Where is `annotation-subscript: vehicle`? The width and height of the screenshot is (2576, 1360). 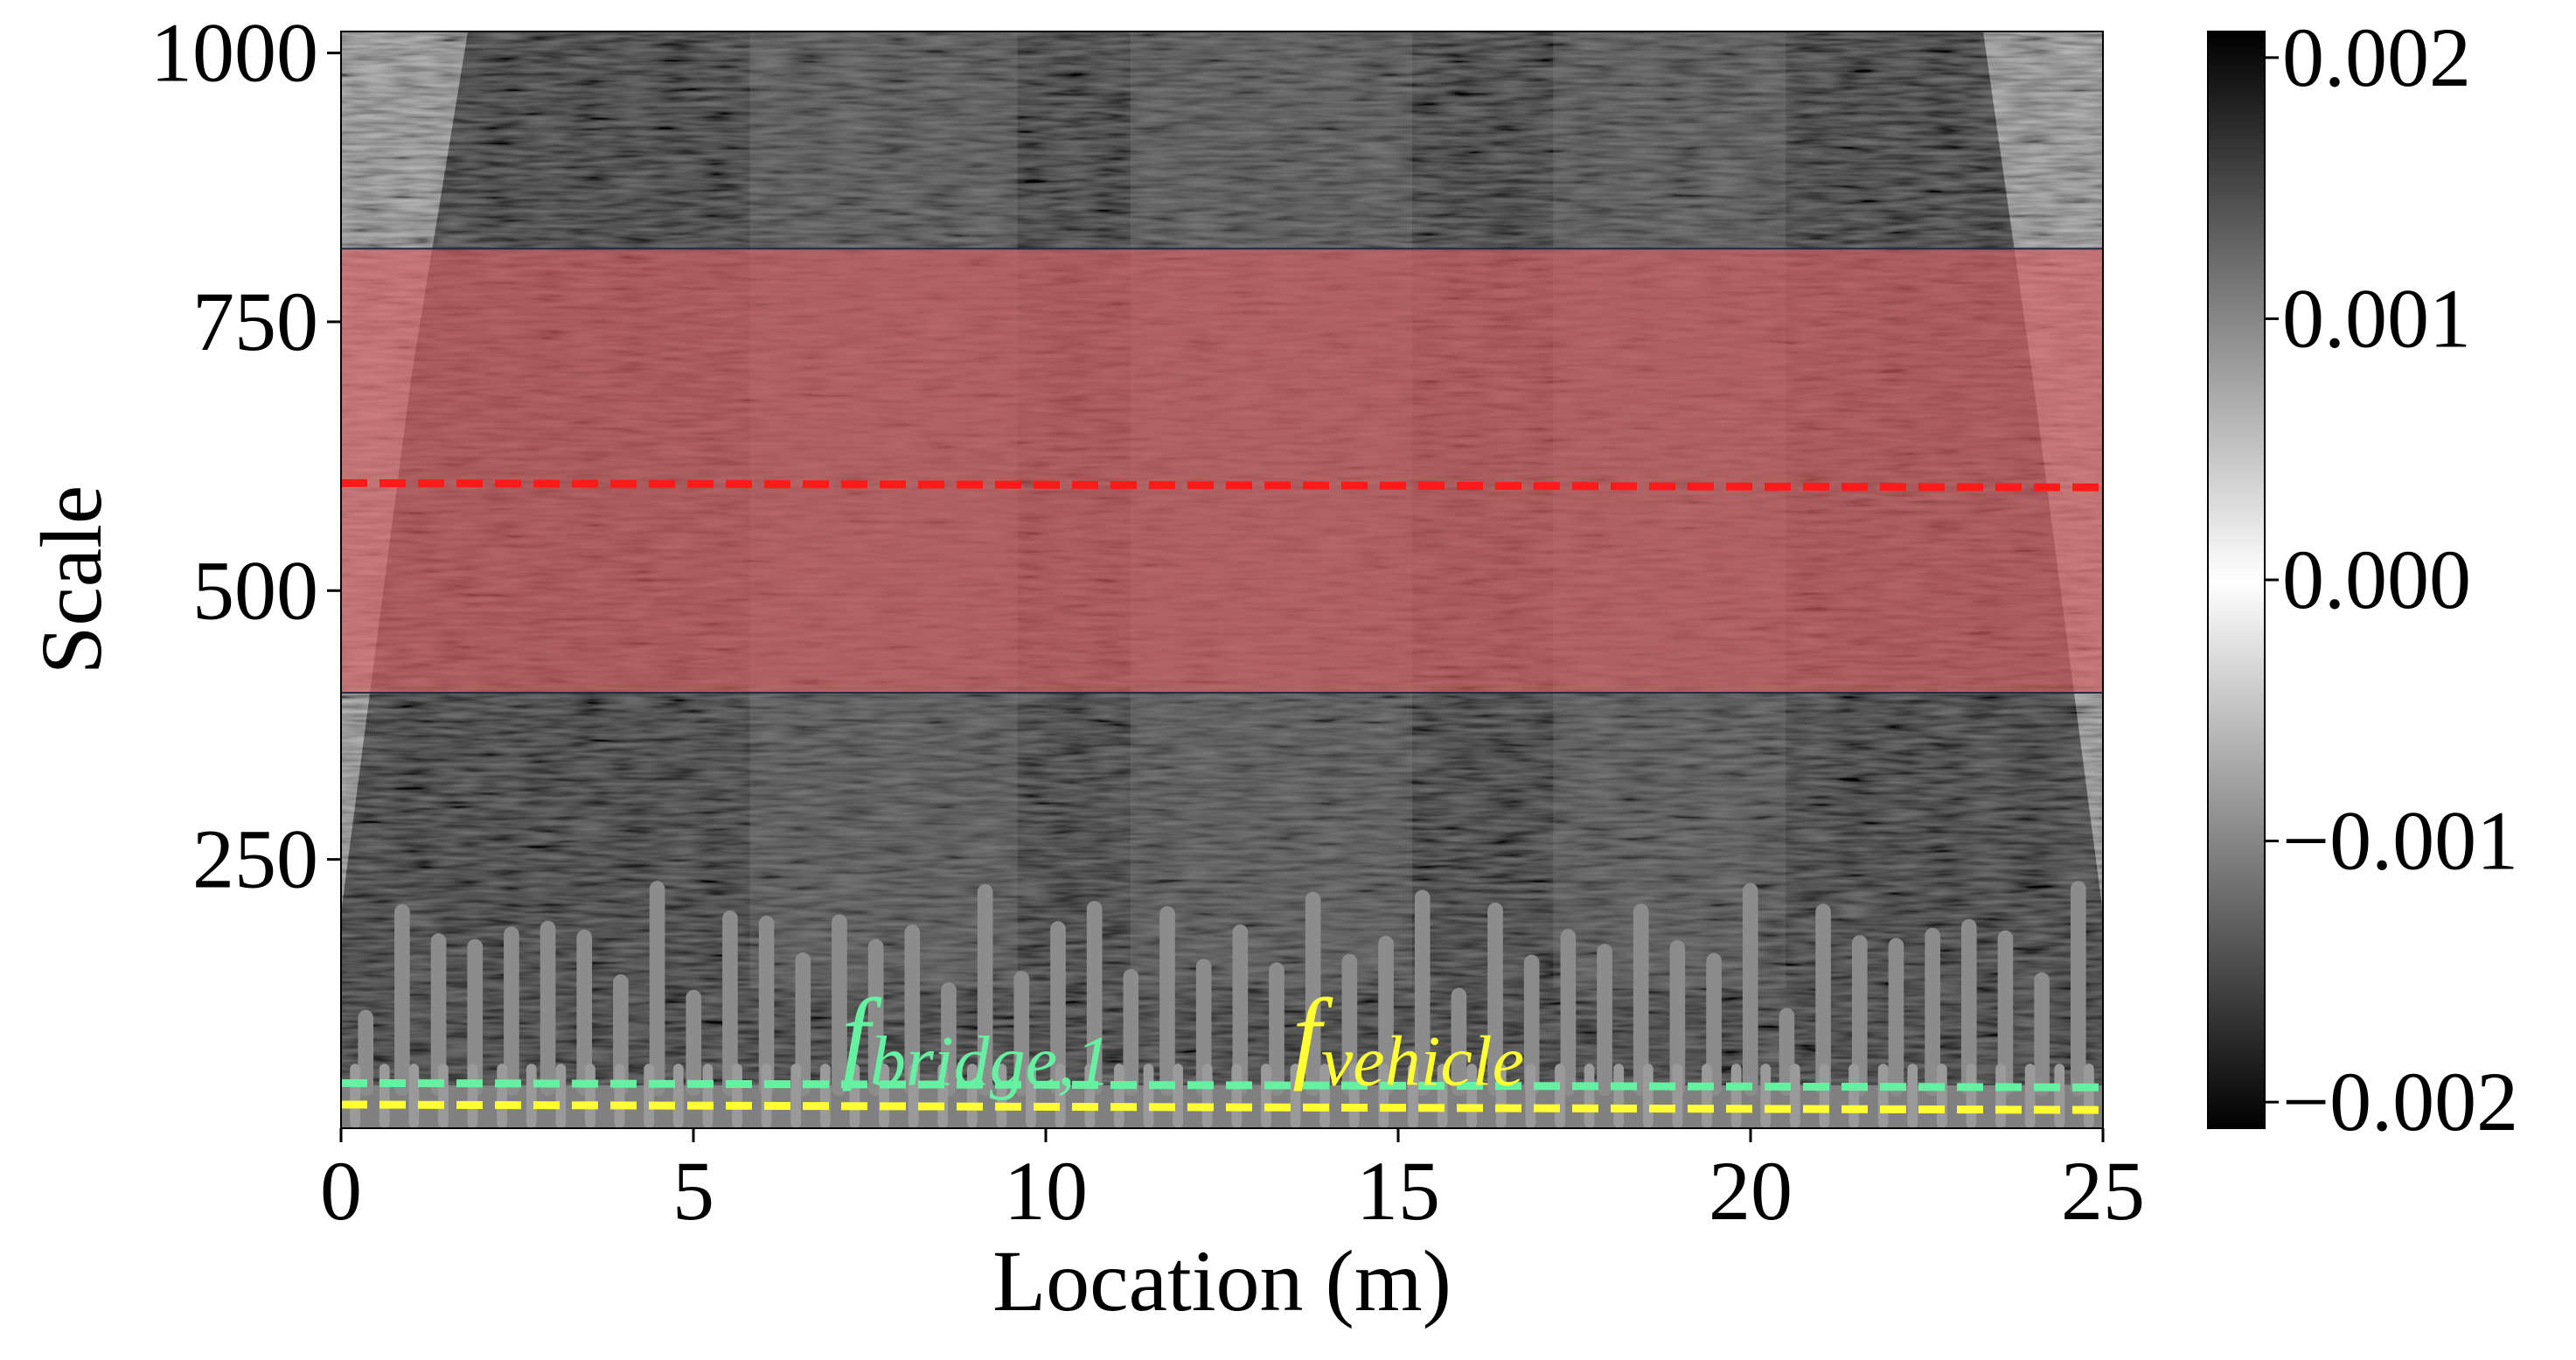 annotation-subscript: vehicle is located at coordinates (1422, 1060).